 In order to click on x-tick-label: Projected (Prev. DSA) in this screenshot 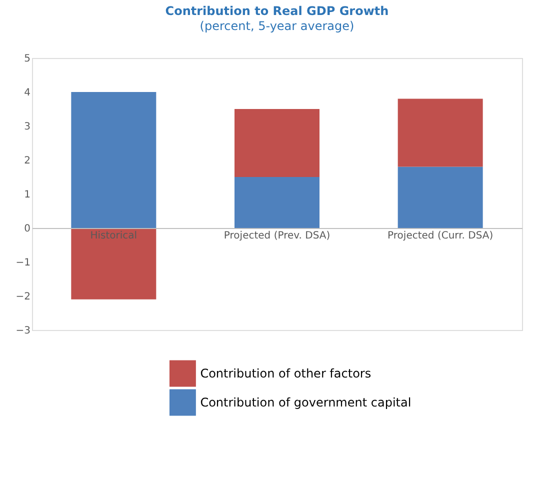, I will do `click(277, 236)`.